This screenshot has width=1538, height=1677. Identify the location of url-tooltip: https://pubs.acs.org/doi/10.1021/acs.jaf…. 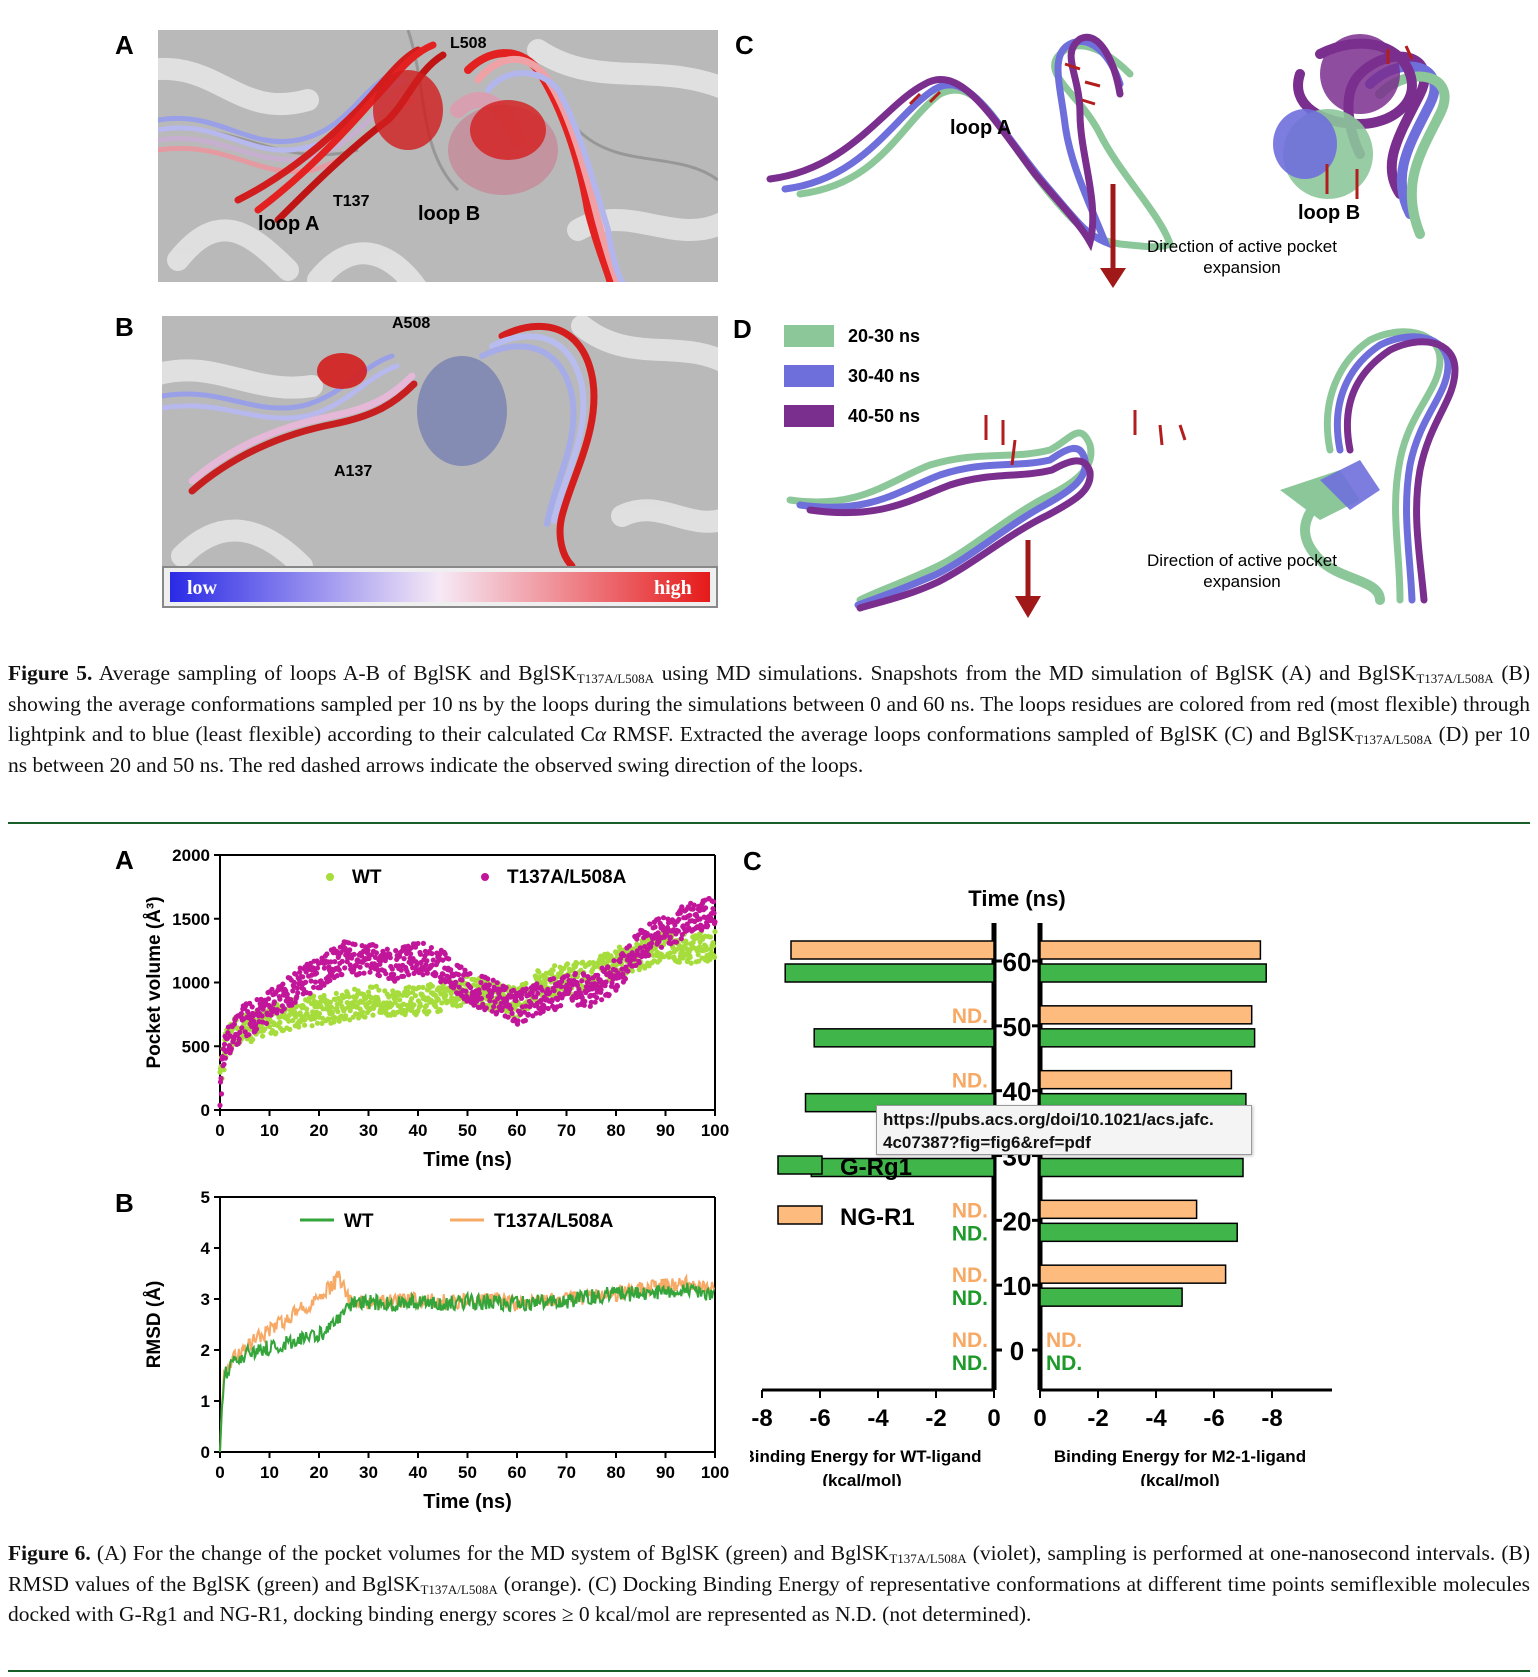
(1064, 1130).